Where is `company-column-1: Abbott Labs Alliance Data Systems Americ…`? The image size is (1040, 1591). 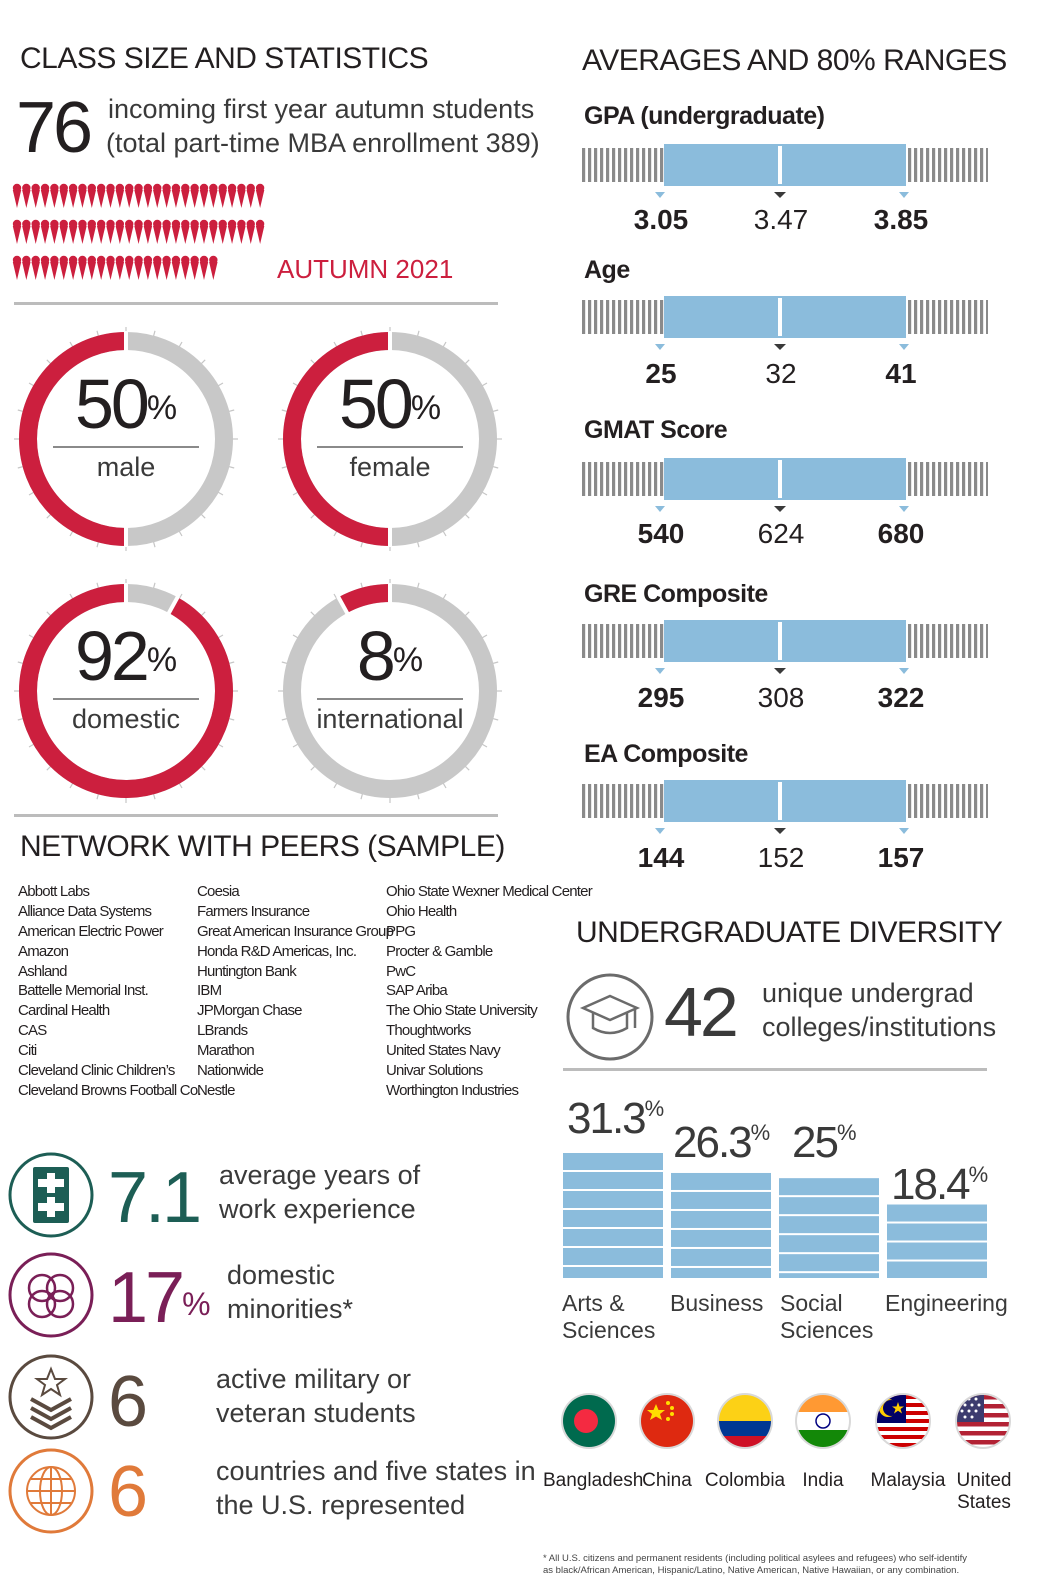
company-column-1: Abbott Labs Alliance Data Systems Americ… is located at coordinates (110, 991).